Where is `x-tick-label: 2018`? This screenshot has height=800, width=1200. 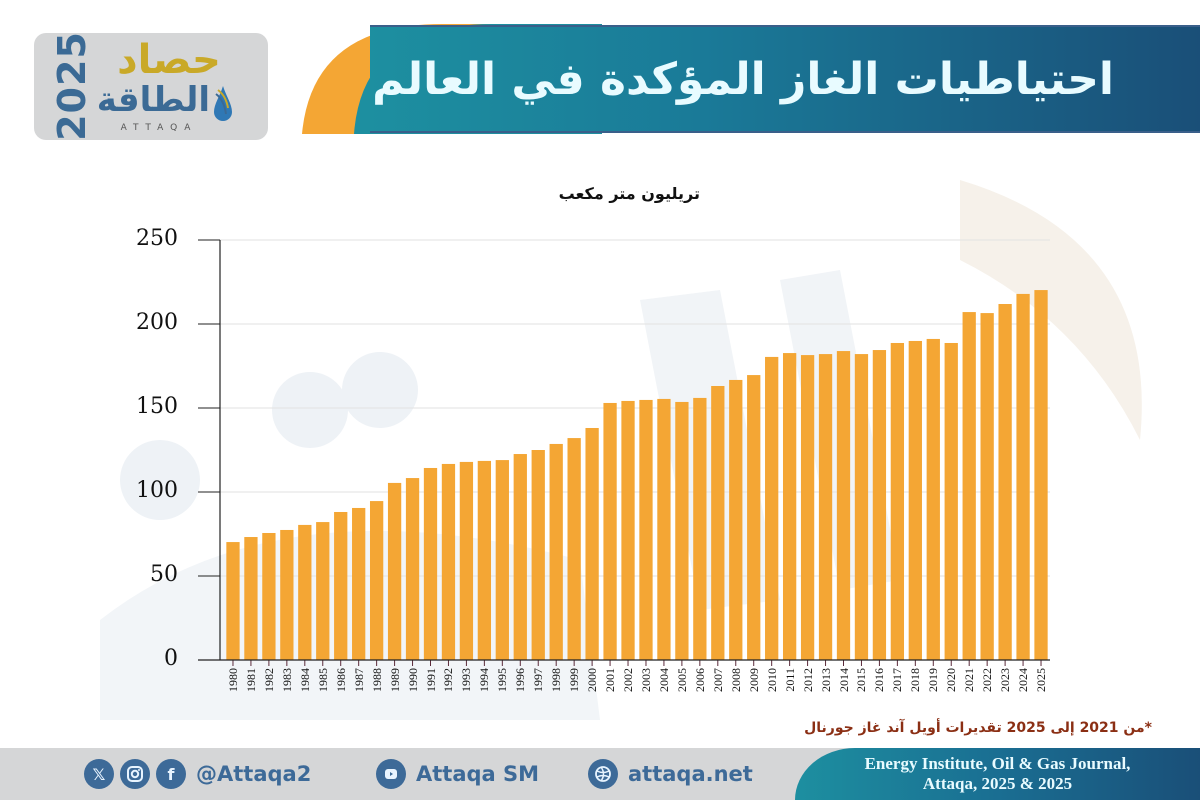 x-tick-label: 2018 is located at coordinates (915, 680).